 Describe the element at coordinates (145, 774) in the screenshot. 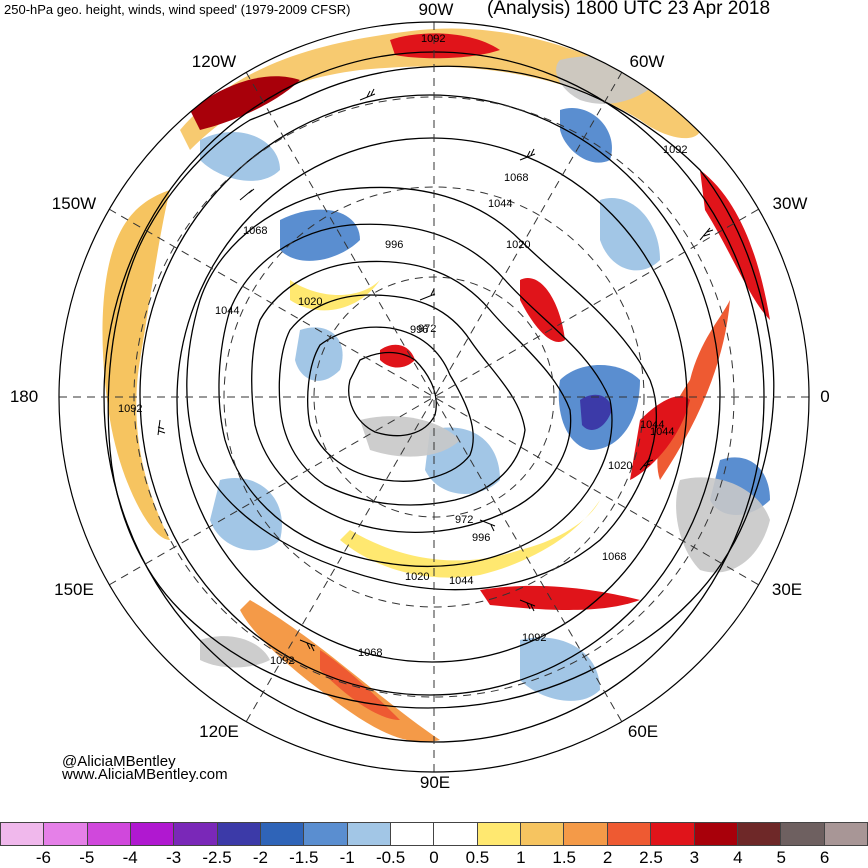

I see `credit-website: www.AliciaMBentley.com` at that location.